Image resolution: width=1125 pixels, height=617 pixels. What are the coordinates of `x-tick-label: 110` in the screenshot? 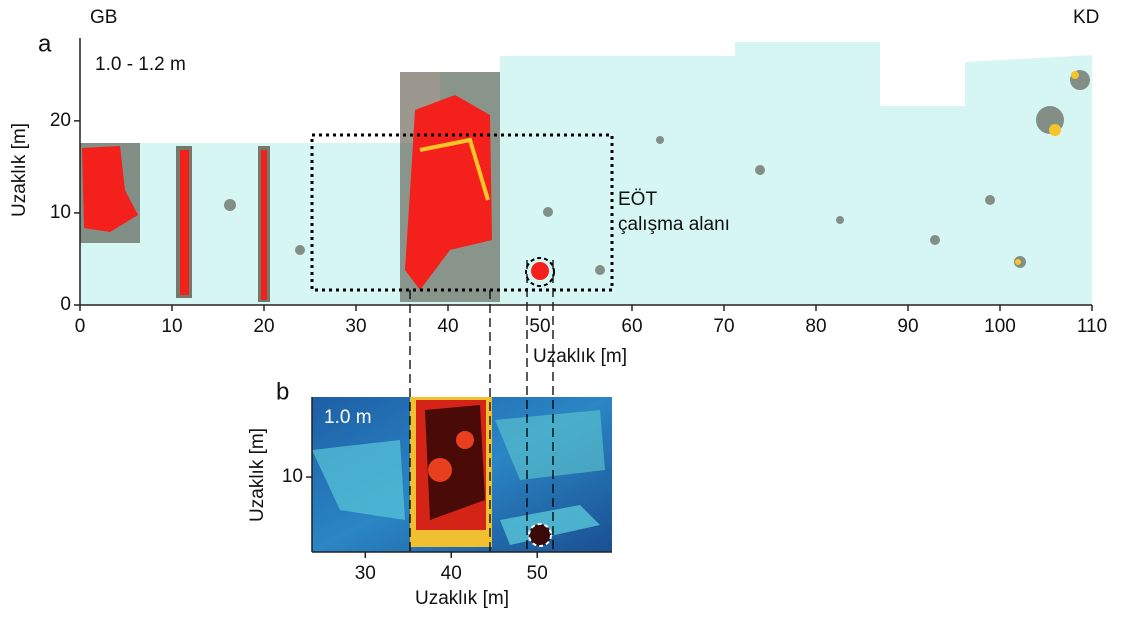 It's located at (1092, 326).